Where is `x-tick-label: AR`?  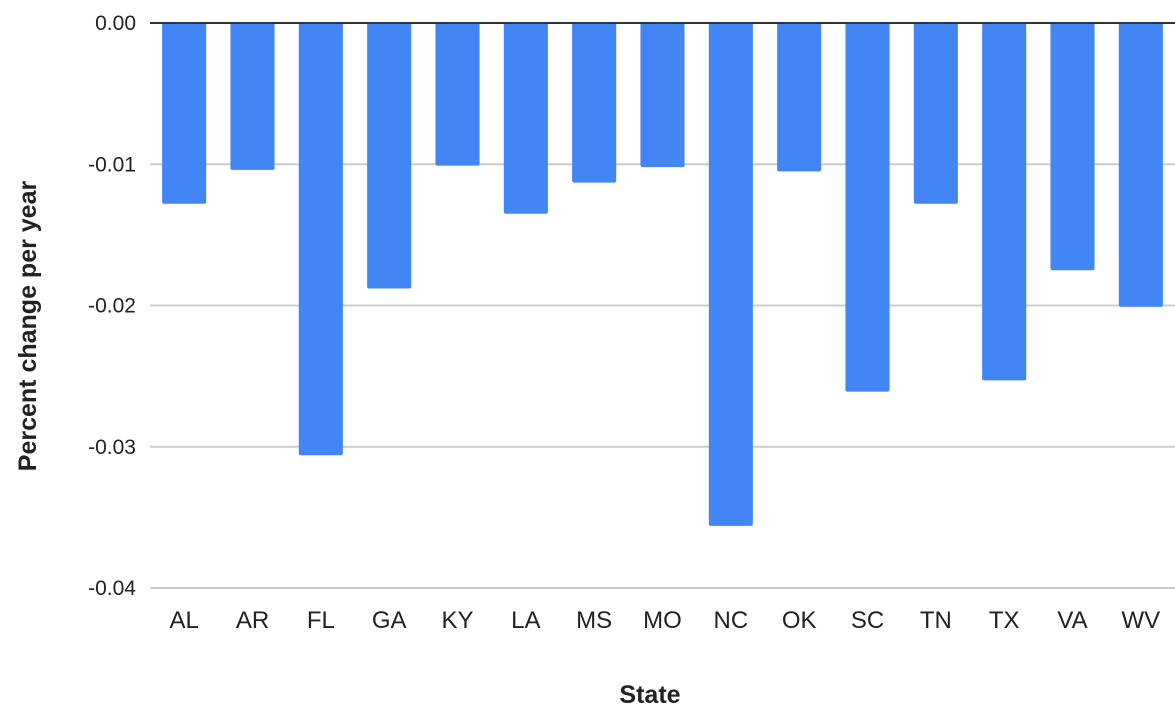
x-tick-label: AR is located at coordinates (252, 620).